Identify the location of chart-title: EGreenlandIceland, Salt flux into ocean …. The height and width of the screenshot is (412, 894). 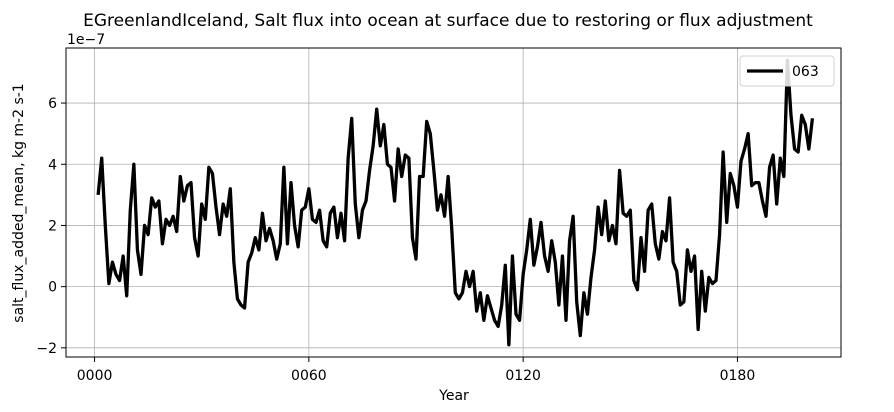
(448, 21).